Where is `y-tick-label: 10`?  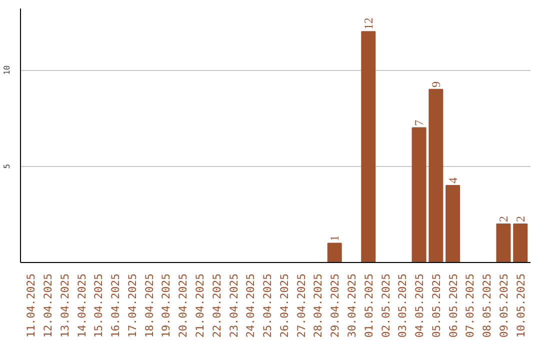 y-tick-label: 10 is located at coordinates (7, 70).